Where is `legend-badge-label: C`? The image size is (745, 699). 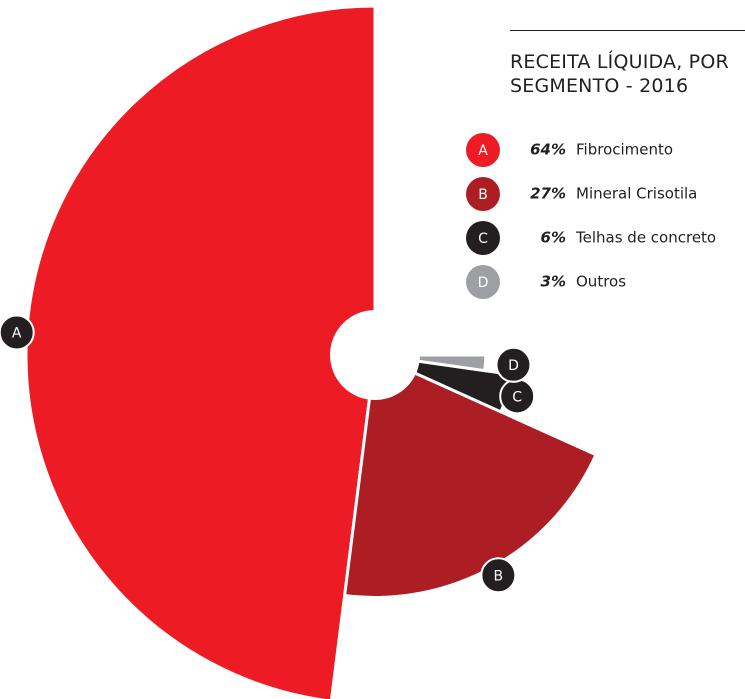 legend-badge-label: C is located at coordinates (483, 239).